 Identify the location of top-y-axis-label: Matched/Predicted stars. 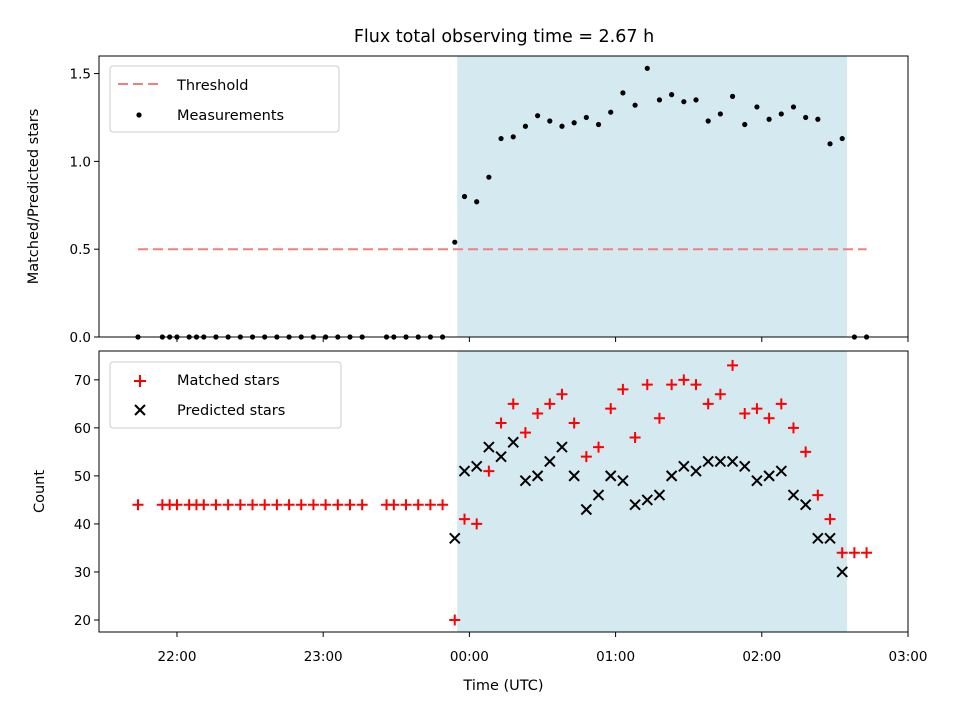
(34, 197).